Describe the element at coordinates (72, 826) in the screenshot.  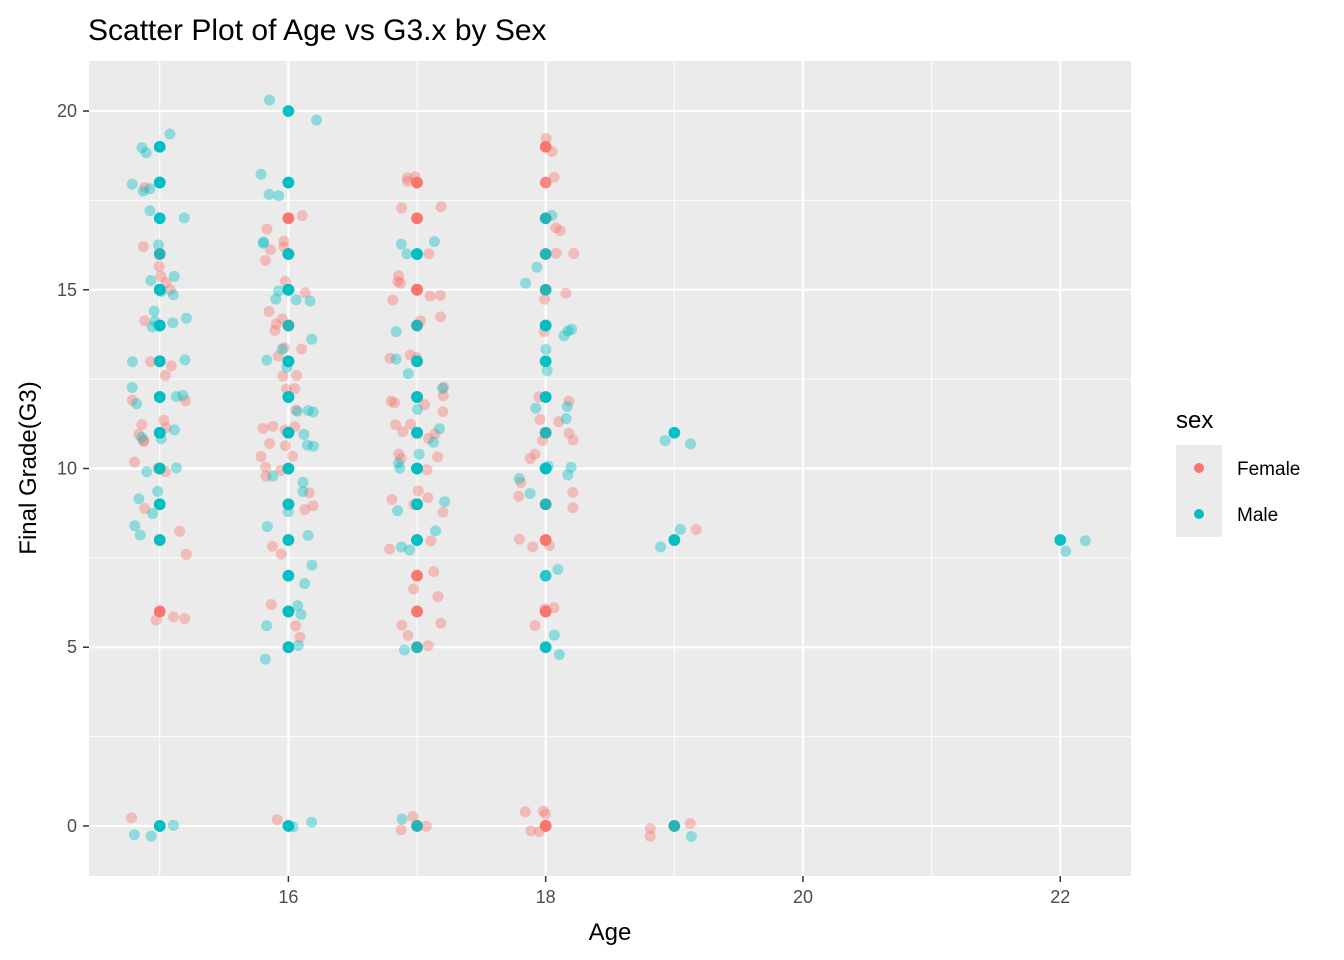
I see `y-tick-label: 0` at that location.